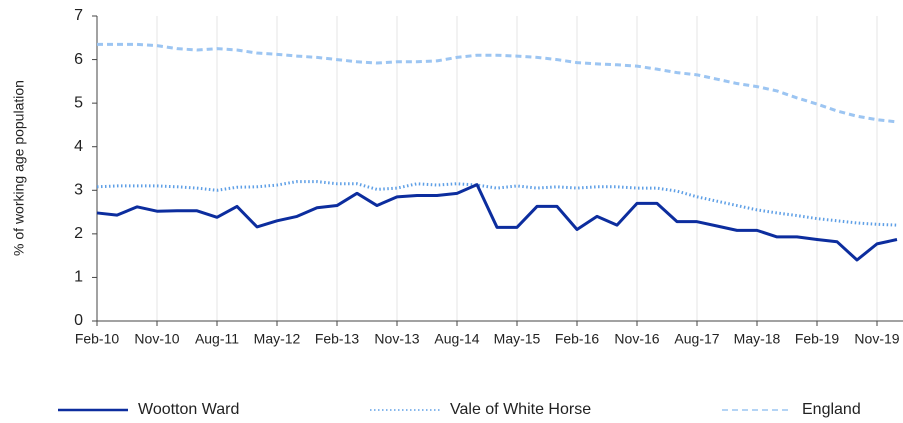 This screenshot has height=423, width=903. What do you see at coordinates (696, 339) in the screenshot?
I see `x-tick-label: Aug-17` at bounding box center [696, 339].